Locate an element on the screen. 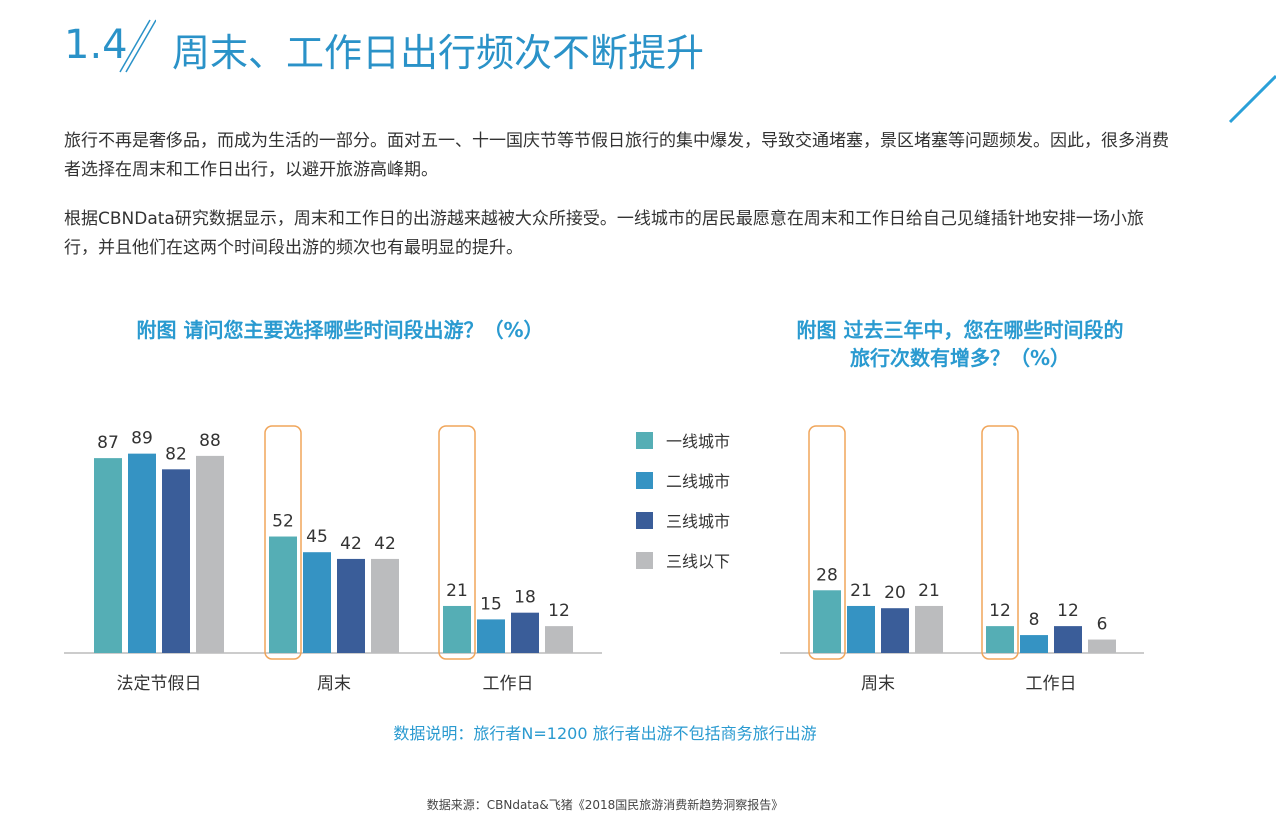 This screenshot has height=826, width=1276. bar-法定节假日-一线城市 is located at coordinates (108, 555).